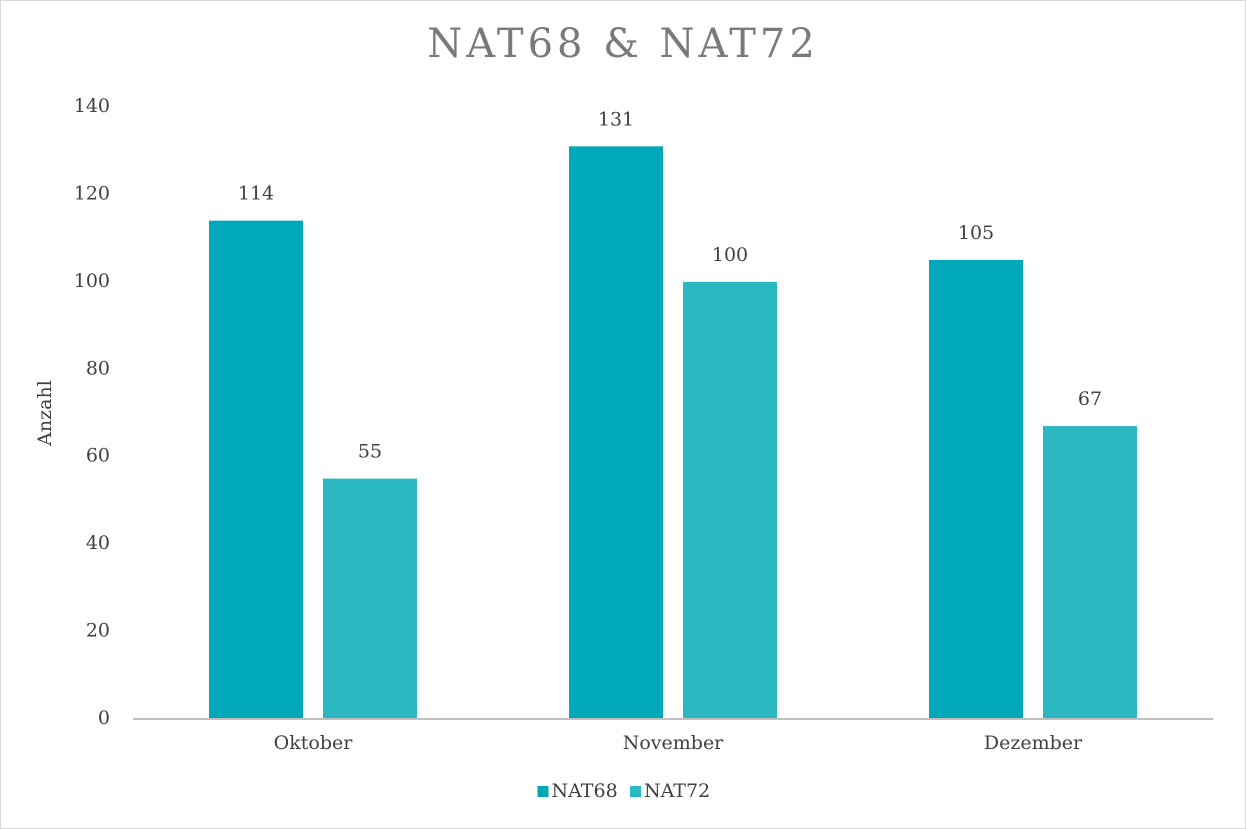  What do you see at coordinates (92, 193) in the screenshot?
I see `y-tick-label: 120` at bounding box center [92, 193].